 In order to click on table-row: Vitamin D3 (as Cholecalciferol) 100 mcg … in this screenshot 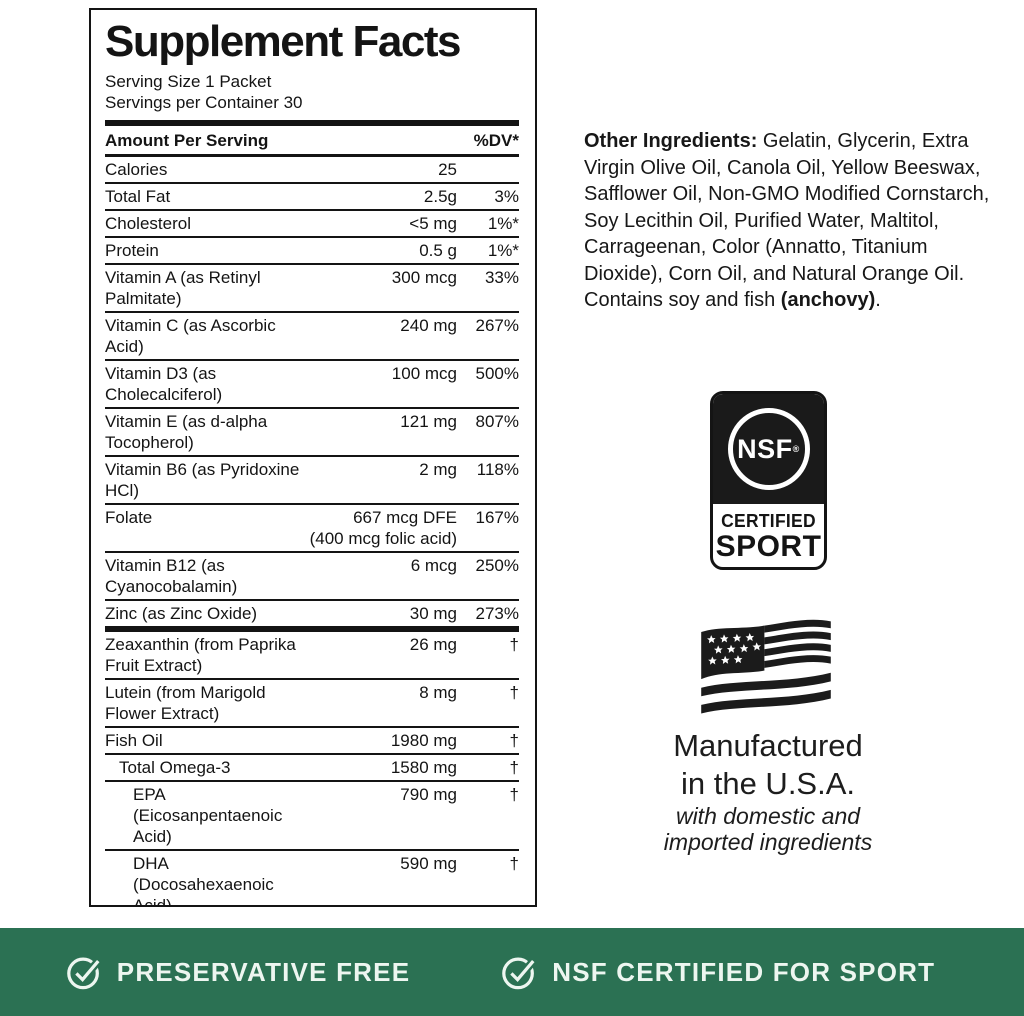, I will do `click(312, 385)`.